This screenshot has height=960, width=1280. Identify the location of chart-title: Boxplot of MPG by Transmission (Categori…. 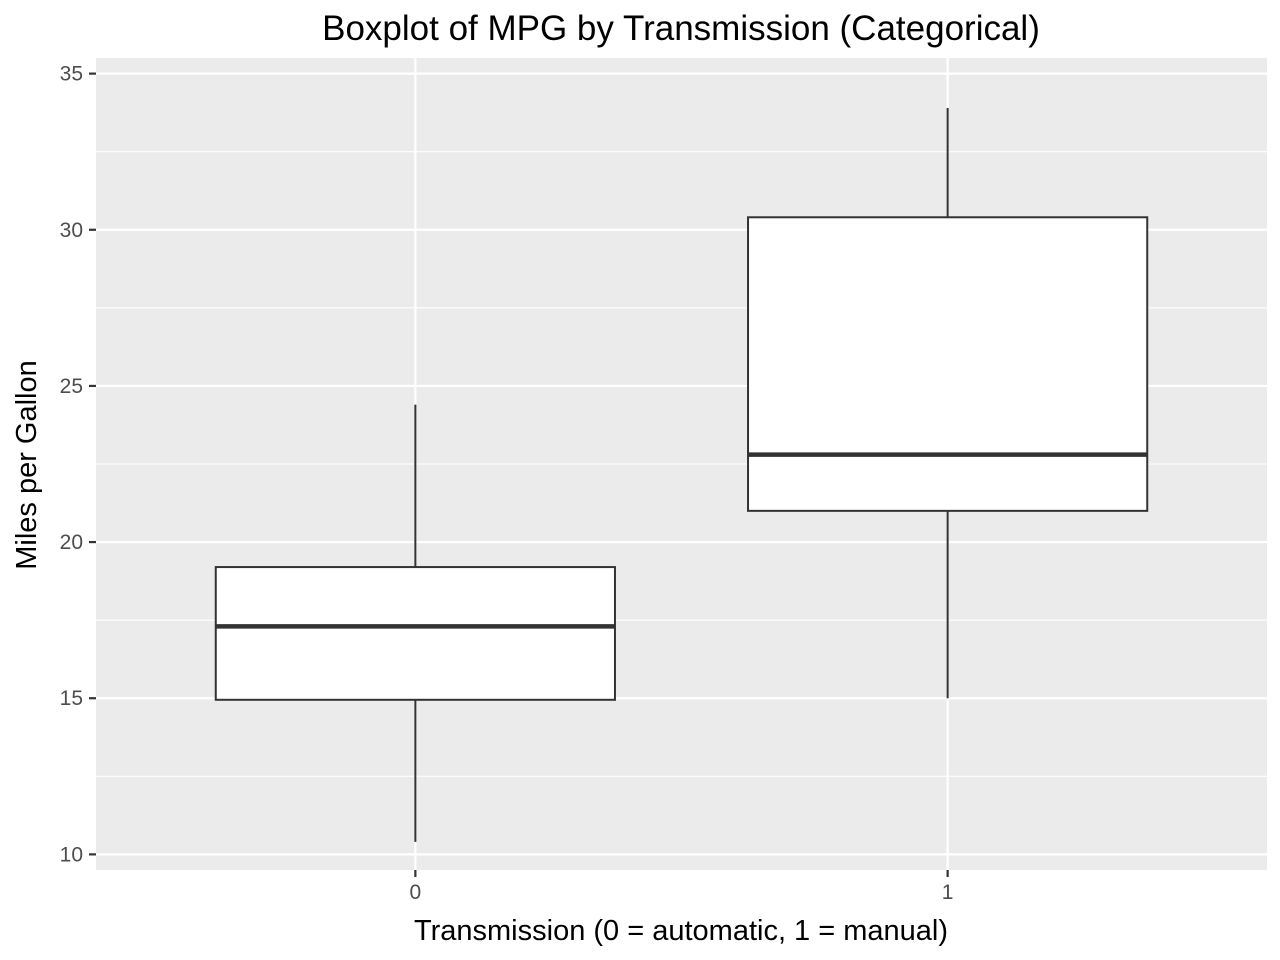
(681, 28).